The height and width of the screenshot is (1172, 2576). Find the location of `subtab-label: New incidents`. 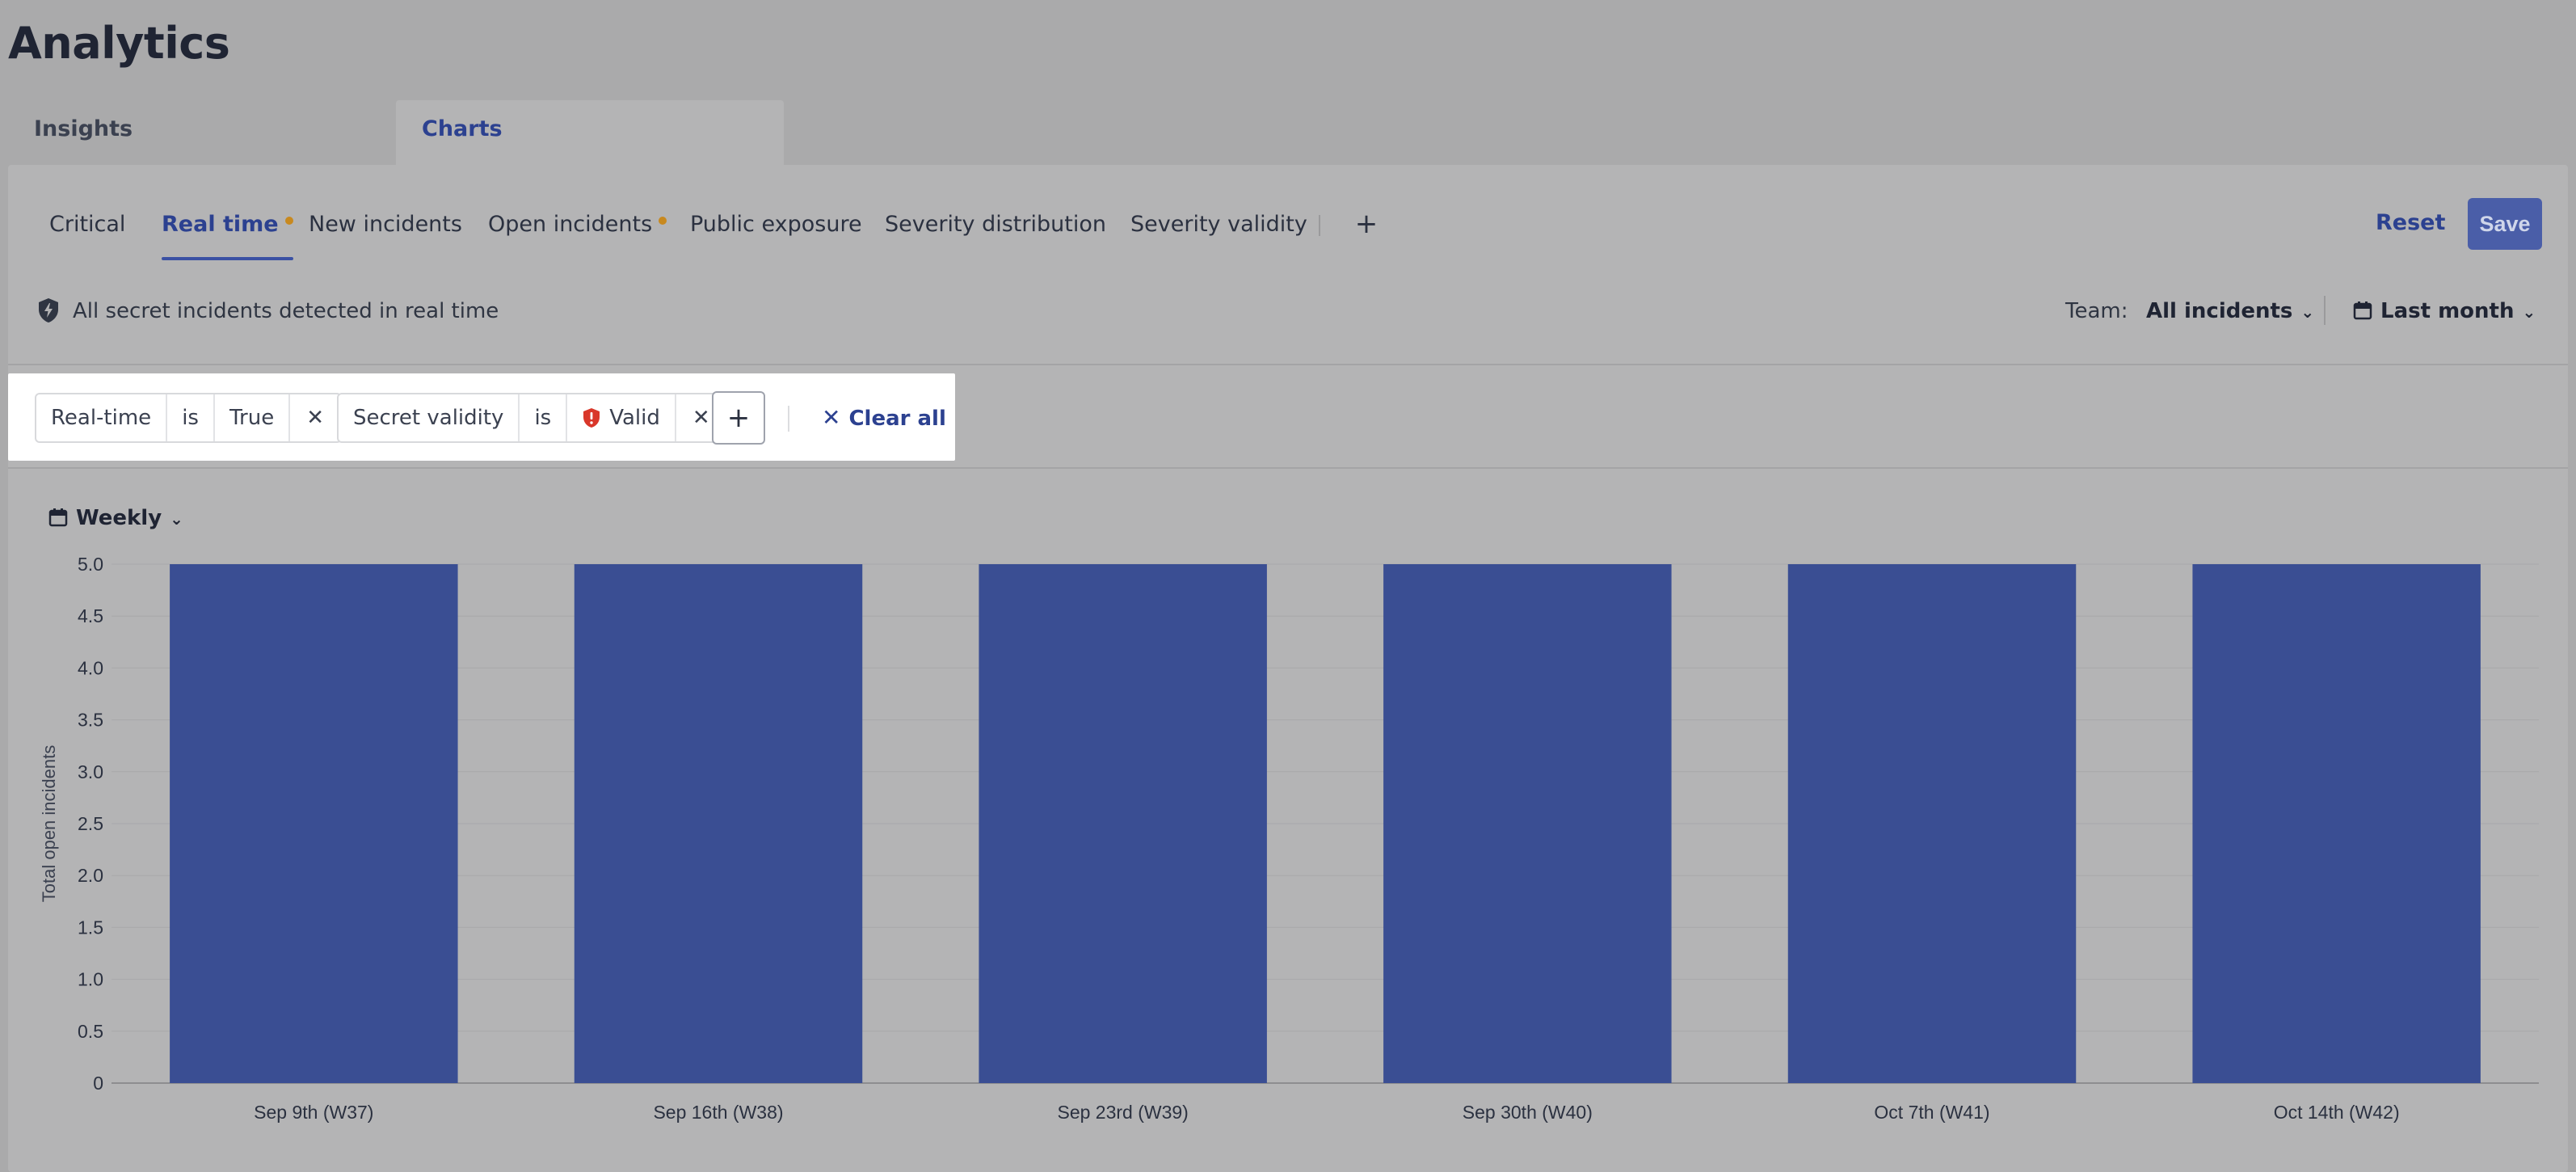

subtab-label: New incidents is located at coordinates (385, 225).